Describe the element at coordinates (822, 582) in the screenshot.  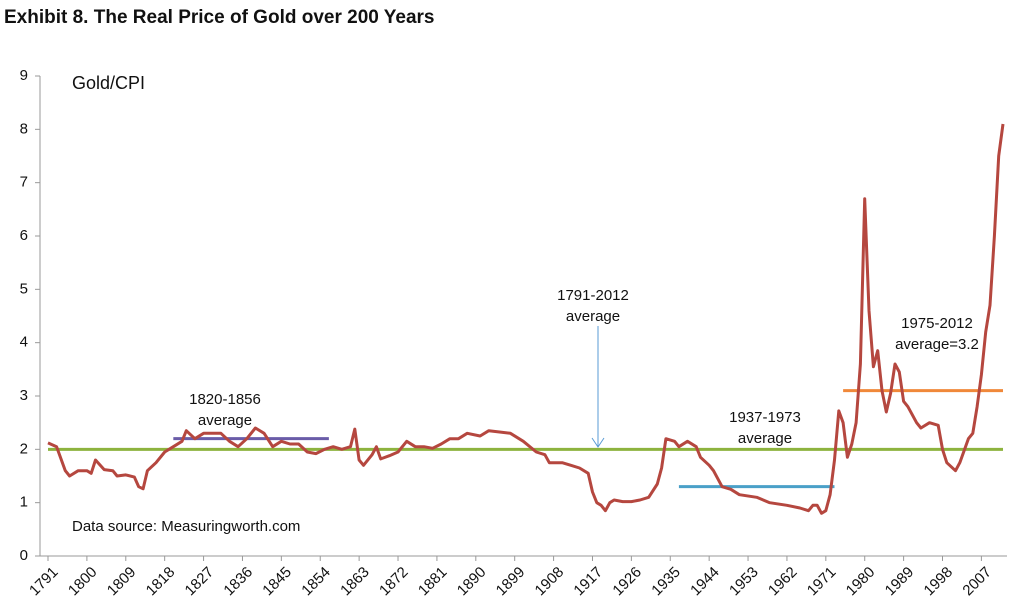
I see `x-tick-label: 1971` at that location.